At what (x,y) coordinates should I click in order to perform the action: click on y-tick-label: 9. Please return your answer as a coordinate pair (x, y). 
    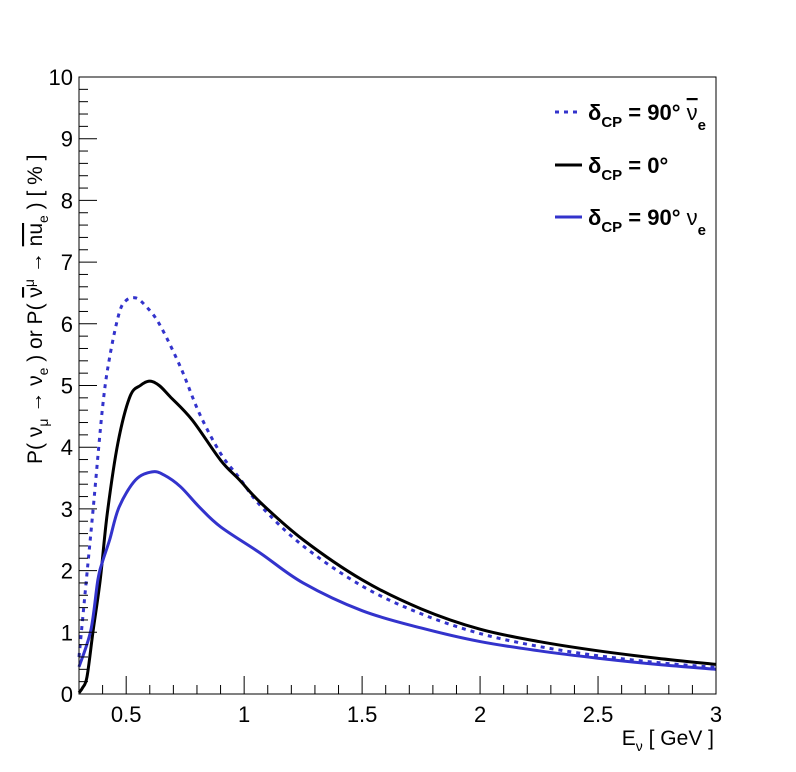
    Looking at the image, I should click on (67, 139).